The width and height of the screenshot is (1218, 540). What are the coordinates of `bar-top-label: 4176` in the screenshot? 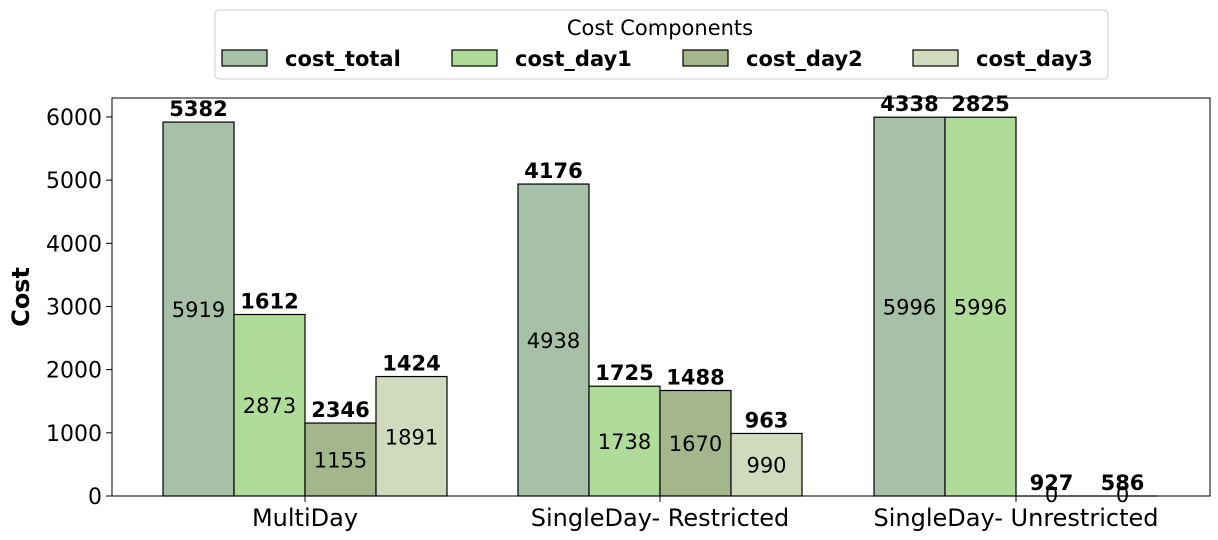 It's located at (553, 171).